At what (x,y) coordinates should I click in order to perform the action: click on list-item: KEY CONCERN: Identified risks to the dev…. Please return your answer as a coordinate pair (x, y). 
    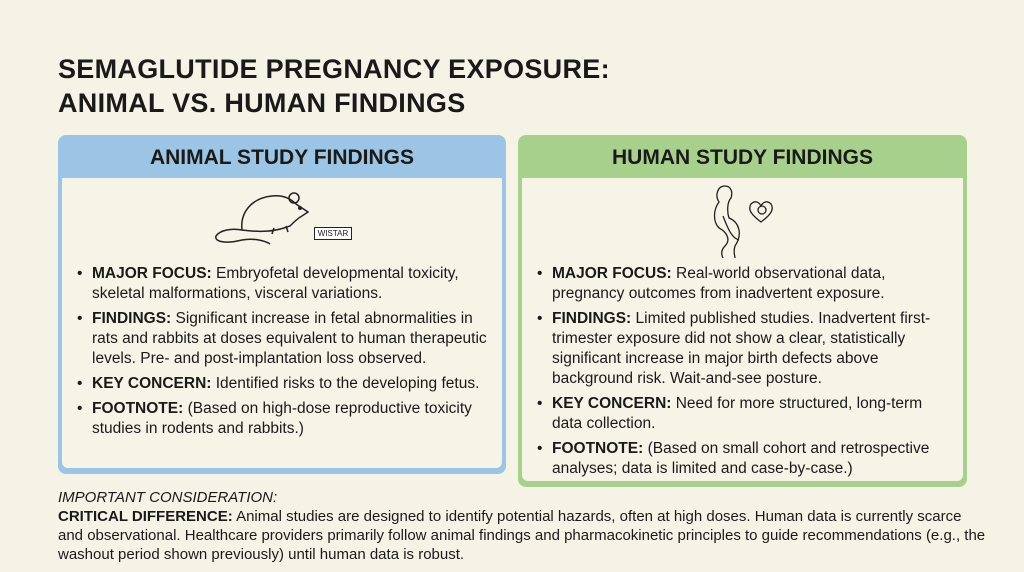
    Looking at the image, I should click on (285, 384).